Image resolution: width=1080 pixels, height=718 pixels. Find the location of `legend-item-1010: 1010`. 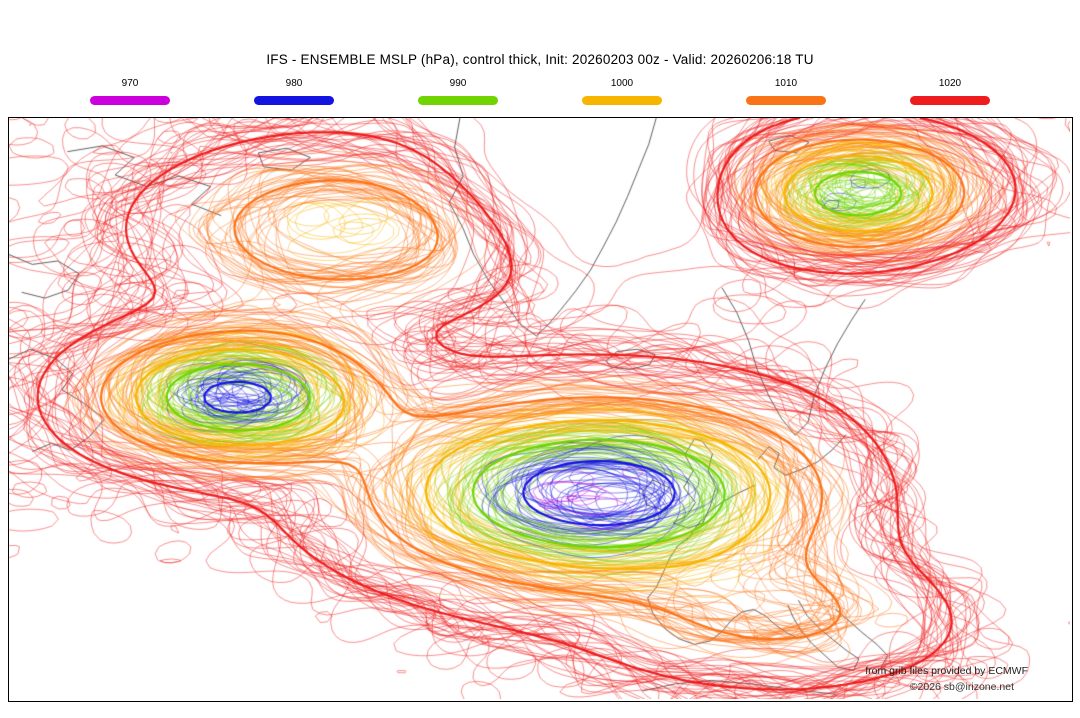

legend-item-1010: 1010 is located at coordinates (786, 91).